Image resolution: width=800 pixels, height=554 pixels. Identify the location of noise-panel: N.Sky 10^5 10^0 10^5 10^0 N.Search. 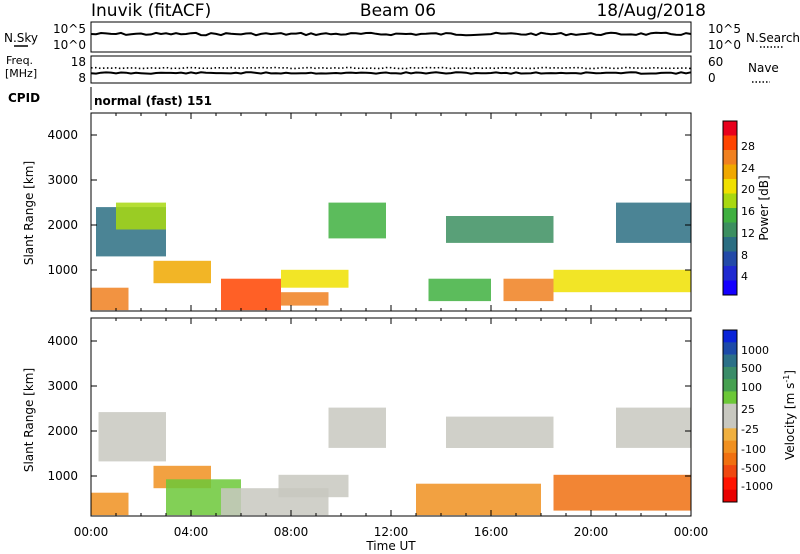
(402, 37).